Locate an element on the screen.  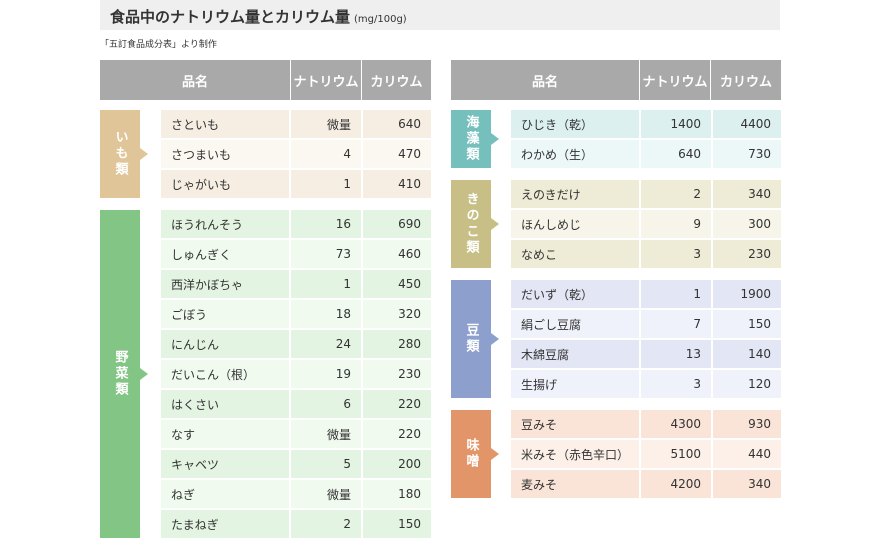
cell-name: 絹ごし豆腐 is located at coordinates (575, 324).